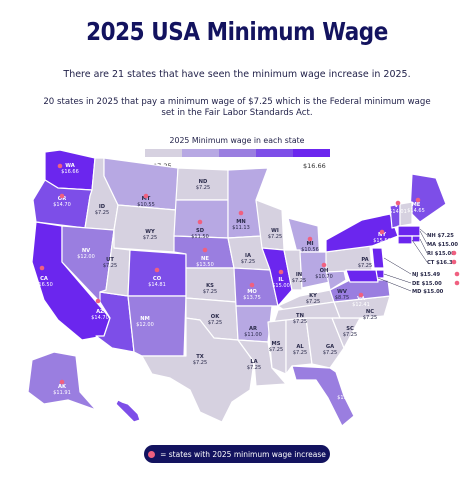 This screenshot has height=481, width=474. Describe the element at coordinates (86, 257) in the screenshot. I see `state-wage-nv: $12.00` at that location.